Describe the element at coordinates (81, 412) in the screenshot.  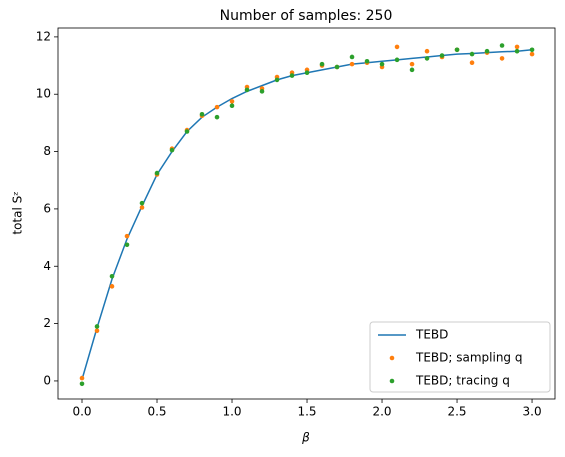
I see `x-tick-label: 0.0` at that location.